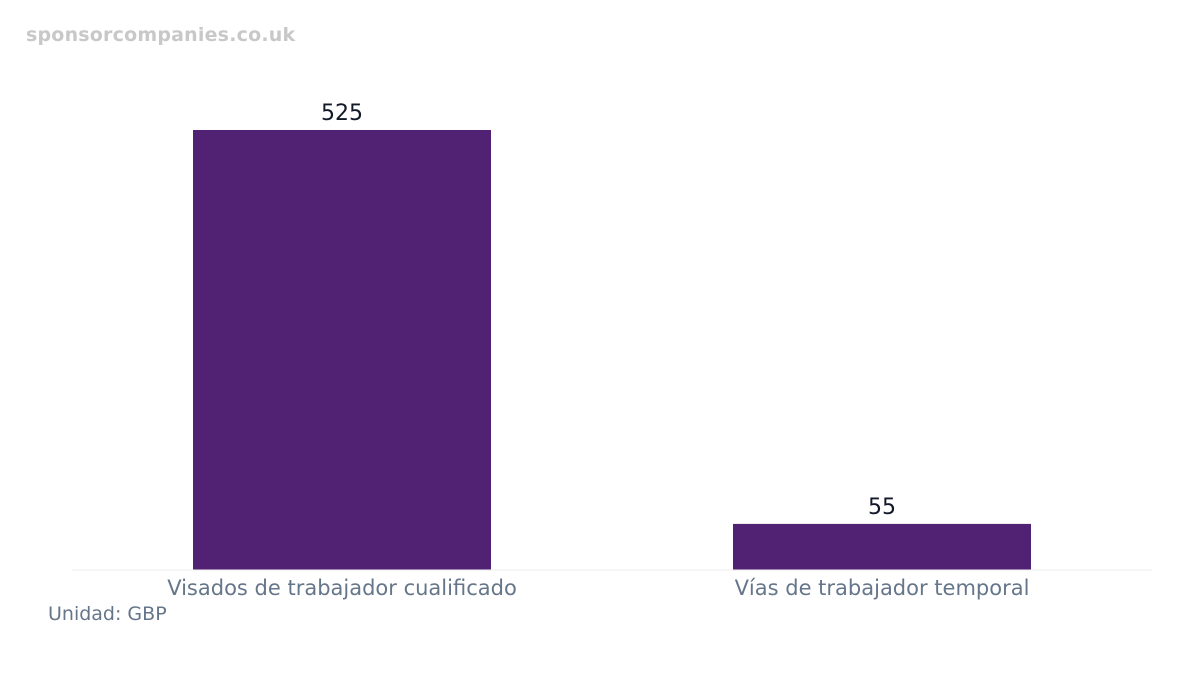 The image size is (1200, 675). What do you see at coordinates (161, 35) in the screenshot?
I see `watermark: sponsorcompanies.co.uk` at bounding box center [161, 35].